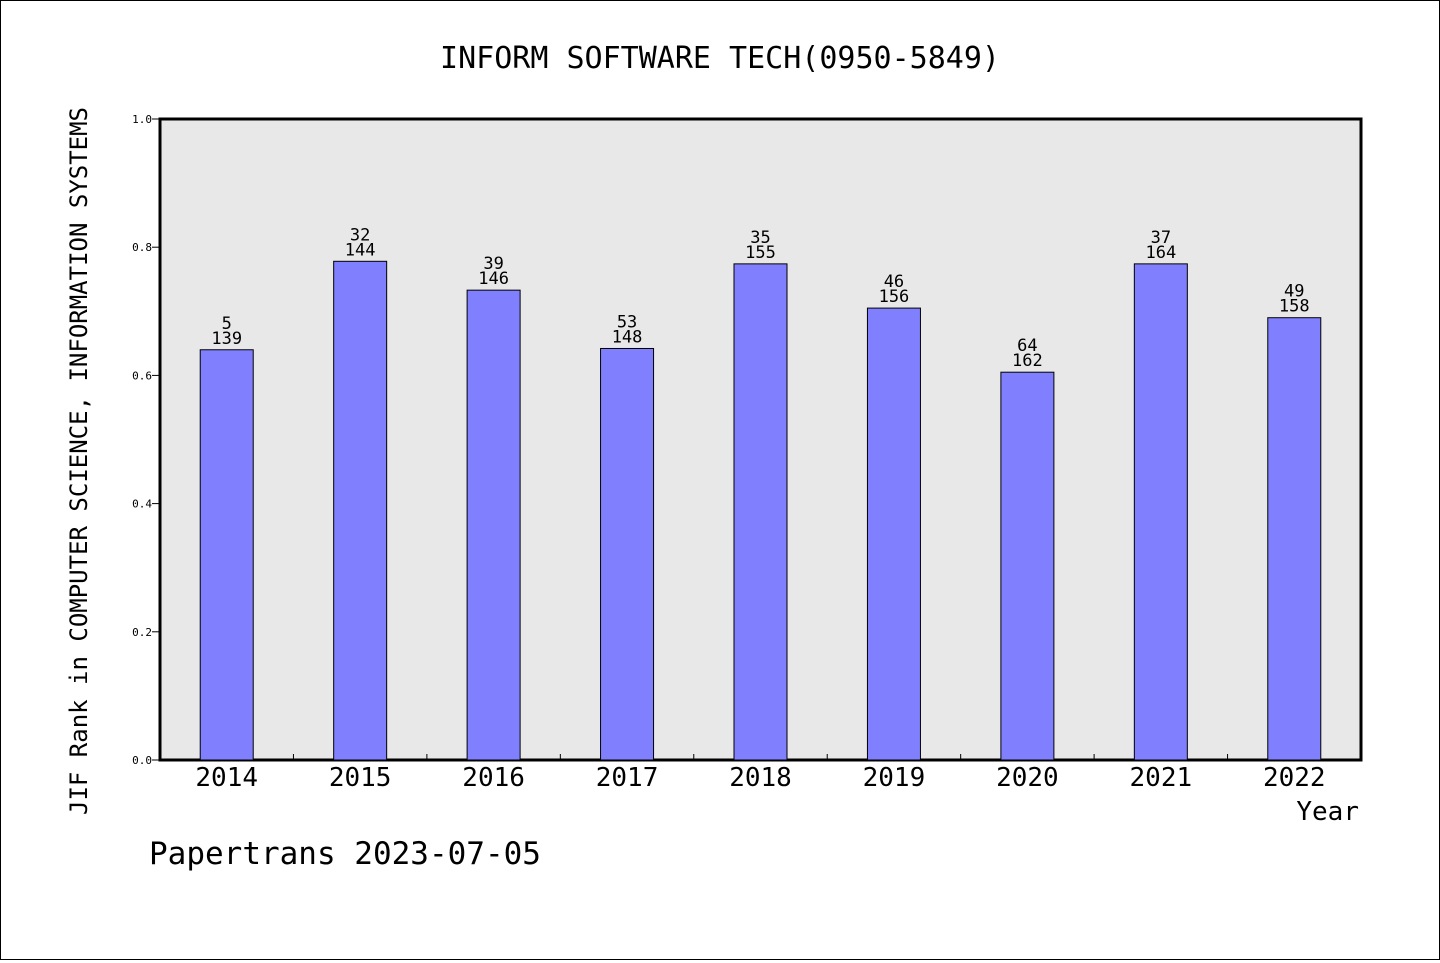 This screenshot has width=1440, height=963. Describe the element at coordinates (894, 297) in the screenshot. I see `bar-total-label: 156` at that location.